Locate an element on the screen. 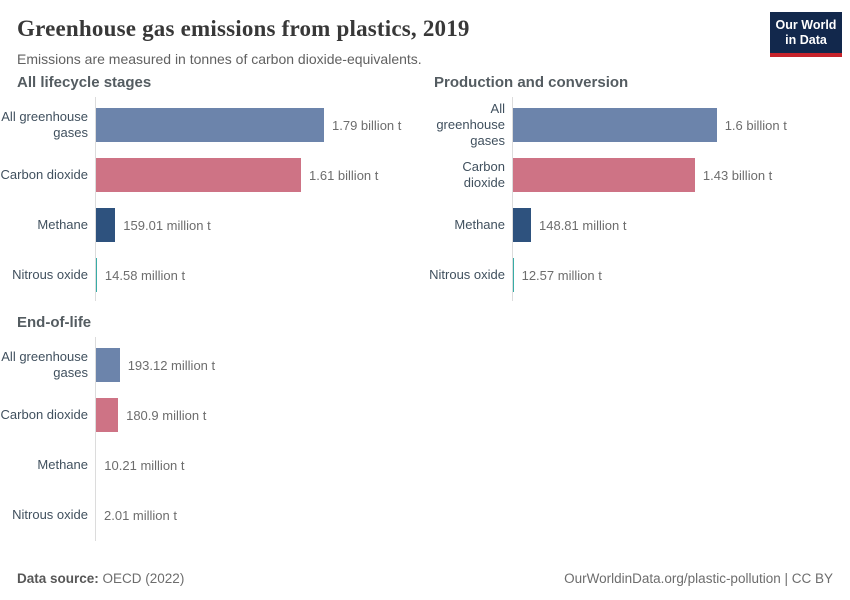  value-label: 159.01 million t is located at coordinates (167, 225).